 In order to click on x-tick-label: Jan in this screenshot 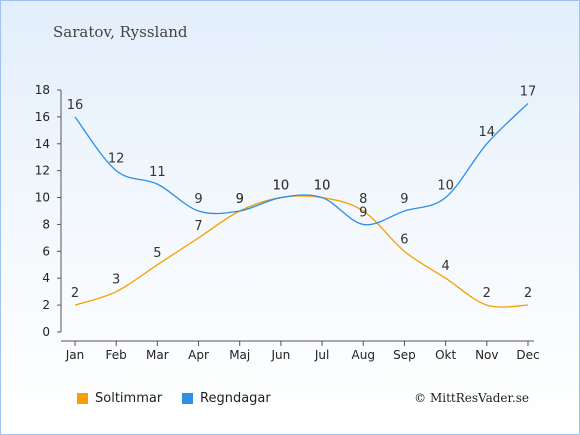, I will do `click(75, 355)`.